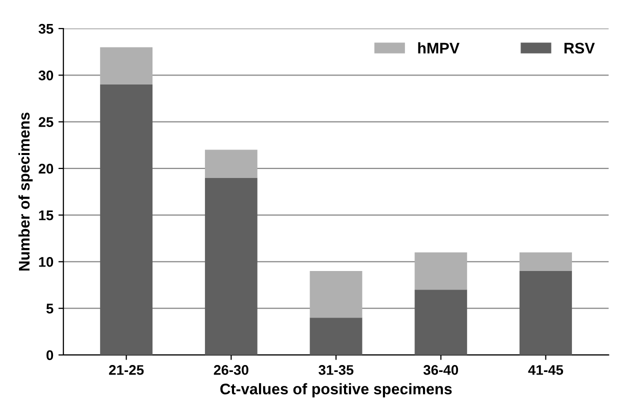 The height and width of the screenshot is (408, 634). Describe the element at coordinates (440, 370) in the screenshot. I see `x-tick-label: 36-40` at that location.